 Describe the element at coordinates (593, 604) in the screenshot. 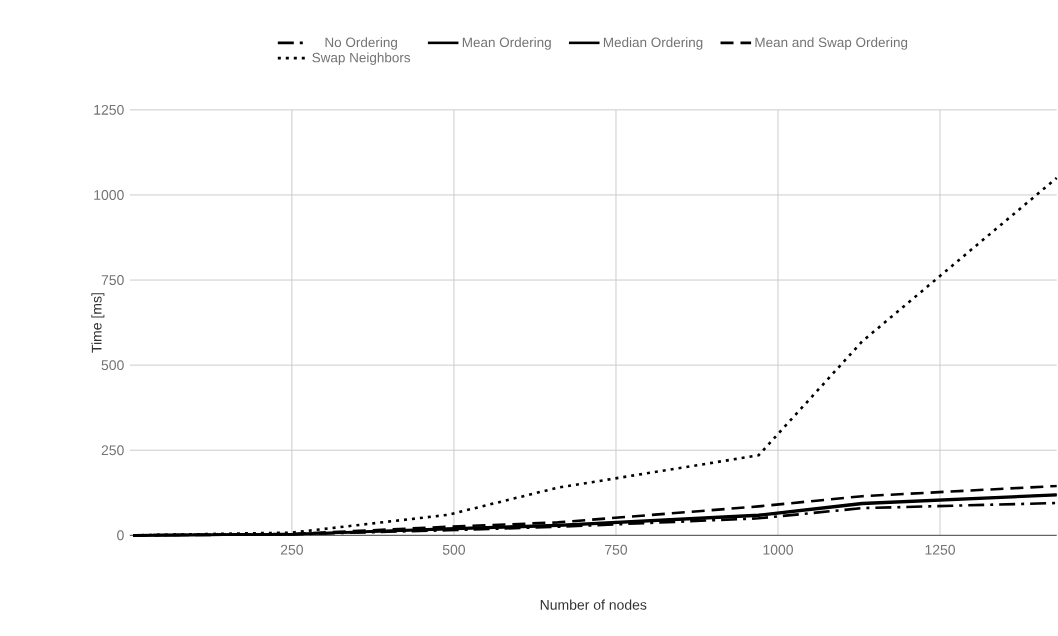

I see `x-axis-title: Number of nodes` at that location.